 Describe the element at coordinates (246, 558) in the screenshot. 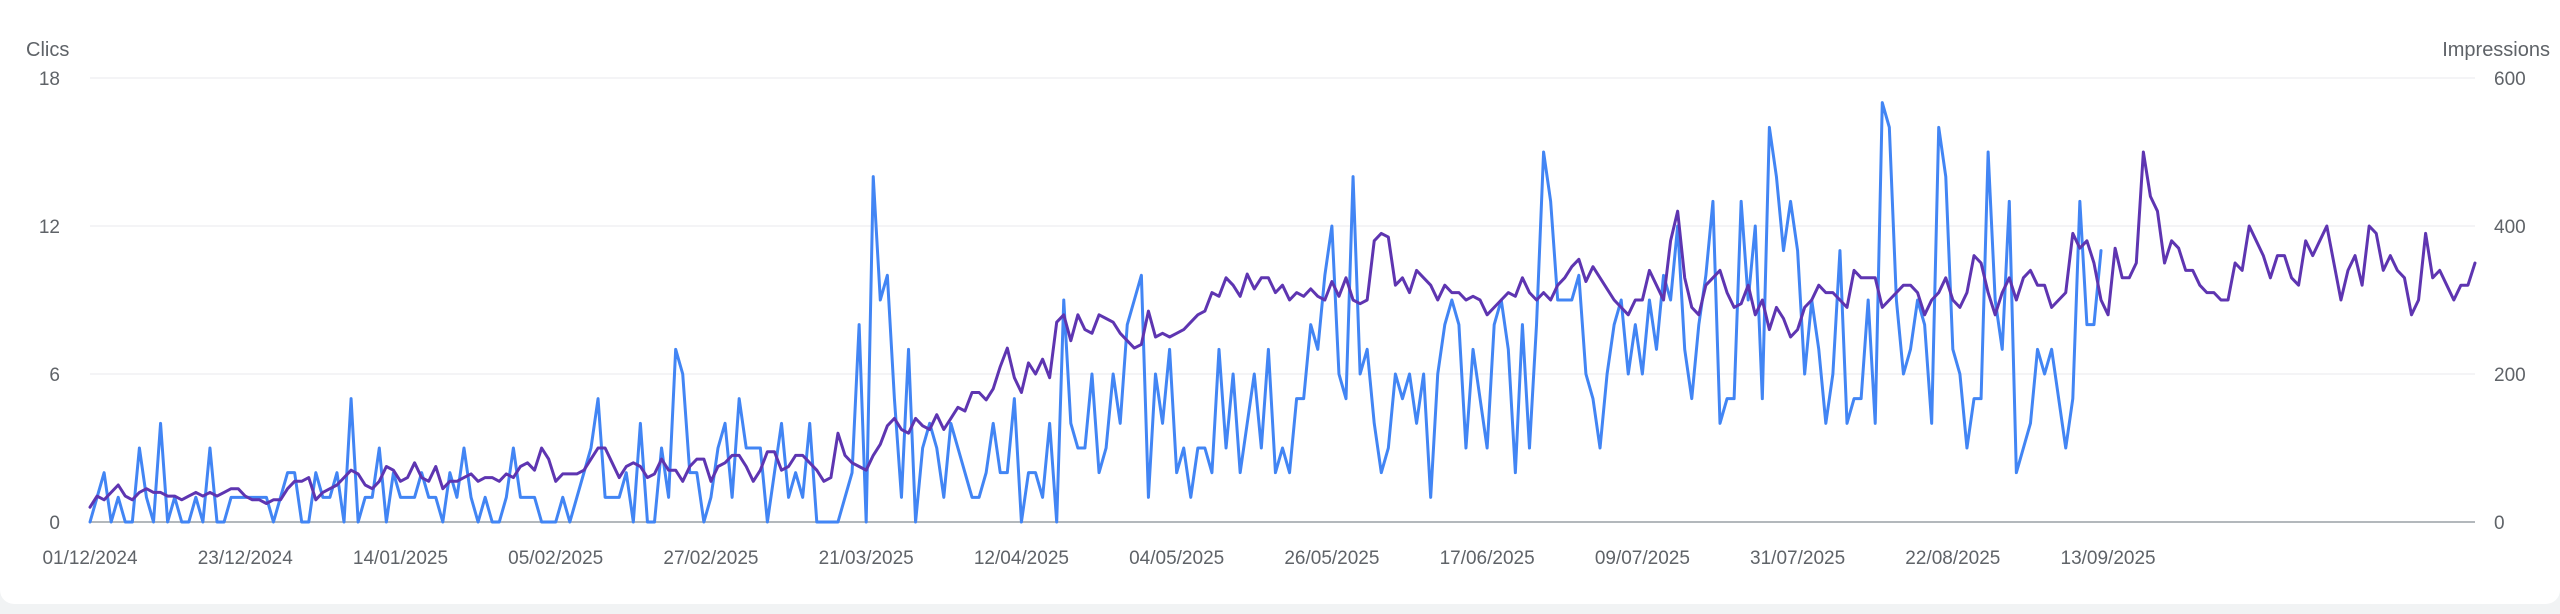

I see `x-tick-label: 23/12/2024` at that location.